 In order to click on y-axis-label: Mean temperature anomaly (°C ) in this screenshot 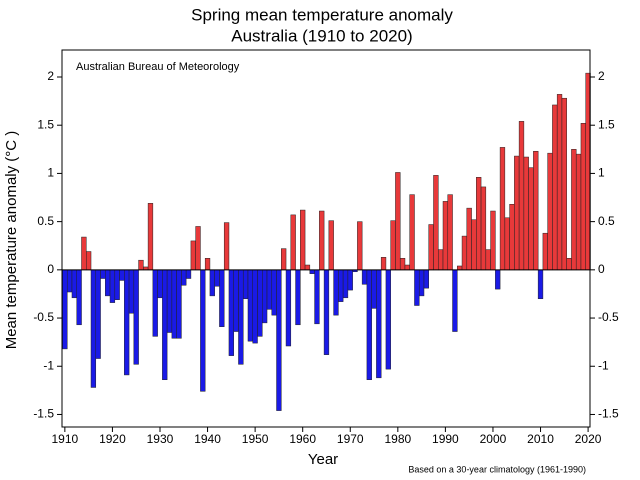, I will do `click(11, 240)`.